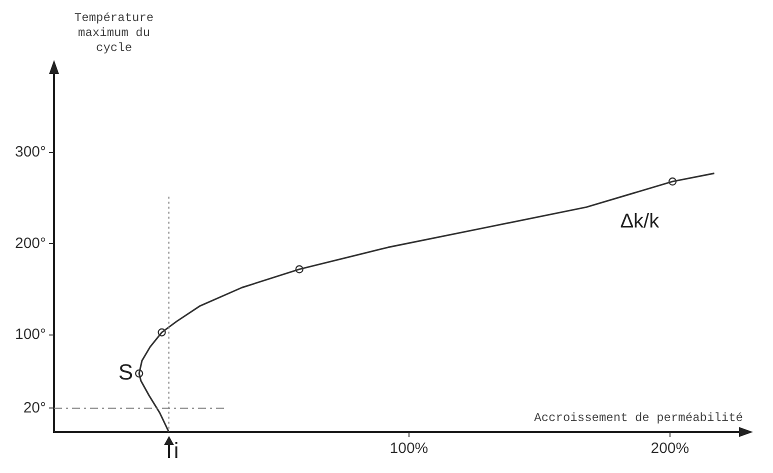 Image resolution: width=773 pixels, height=473 pixels. Describe the element at coordinates (34, 407) in the screenshot. I see `y-tick-label: 20°` at that location.